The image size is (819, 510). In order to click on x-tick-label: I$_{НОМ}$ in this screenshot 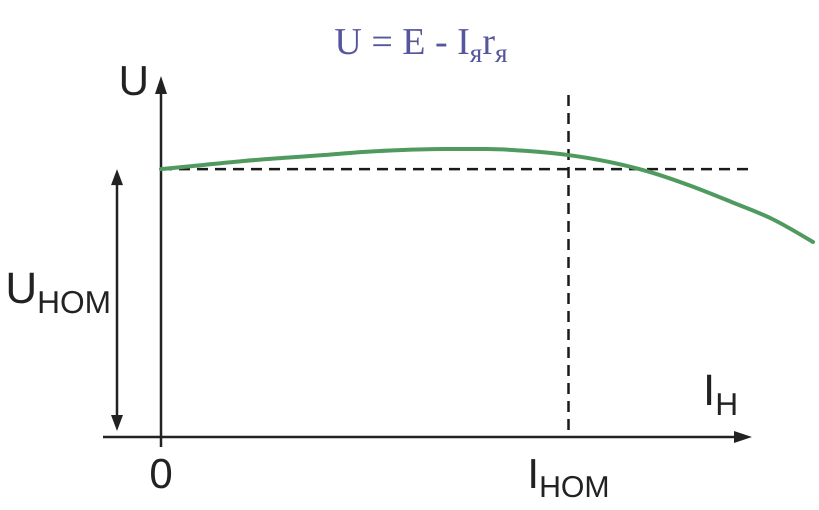, I will do `click(568, 477)`.